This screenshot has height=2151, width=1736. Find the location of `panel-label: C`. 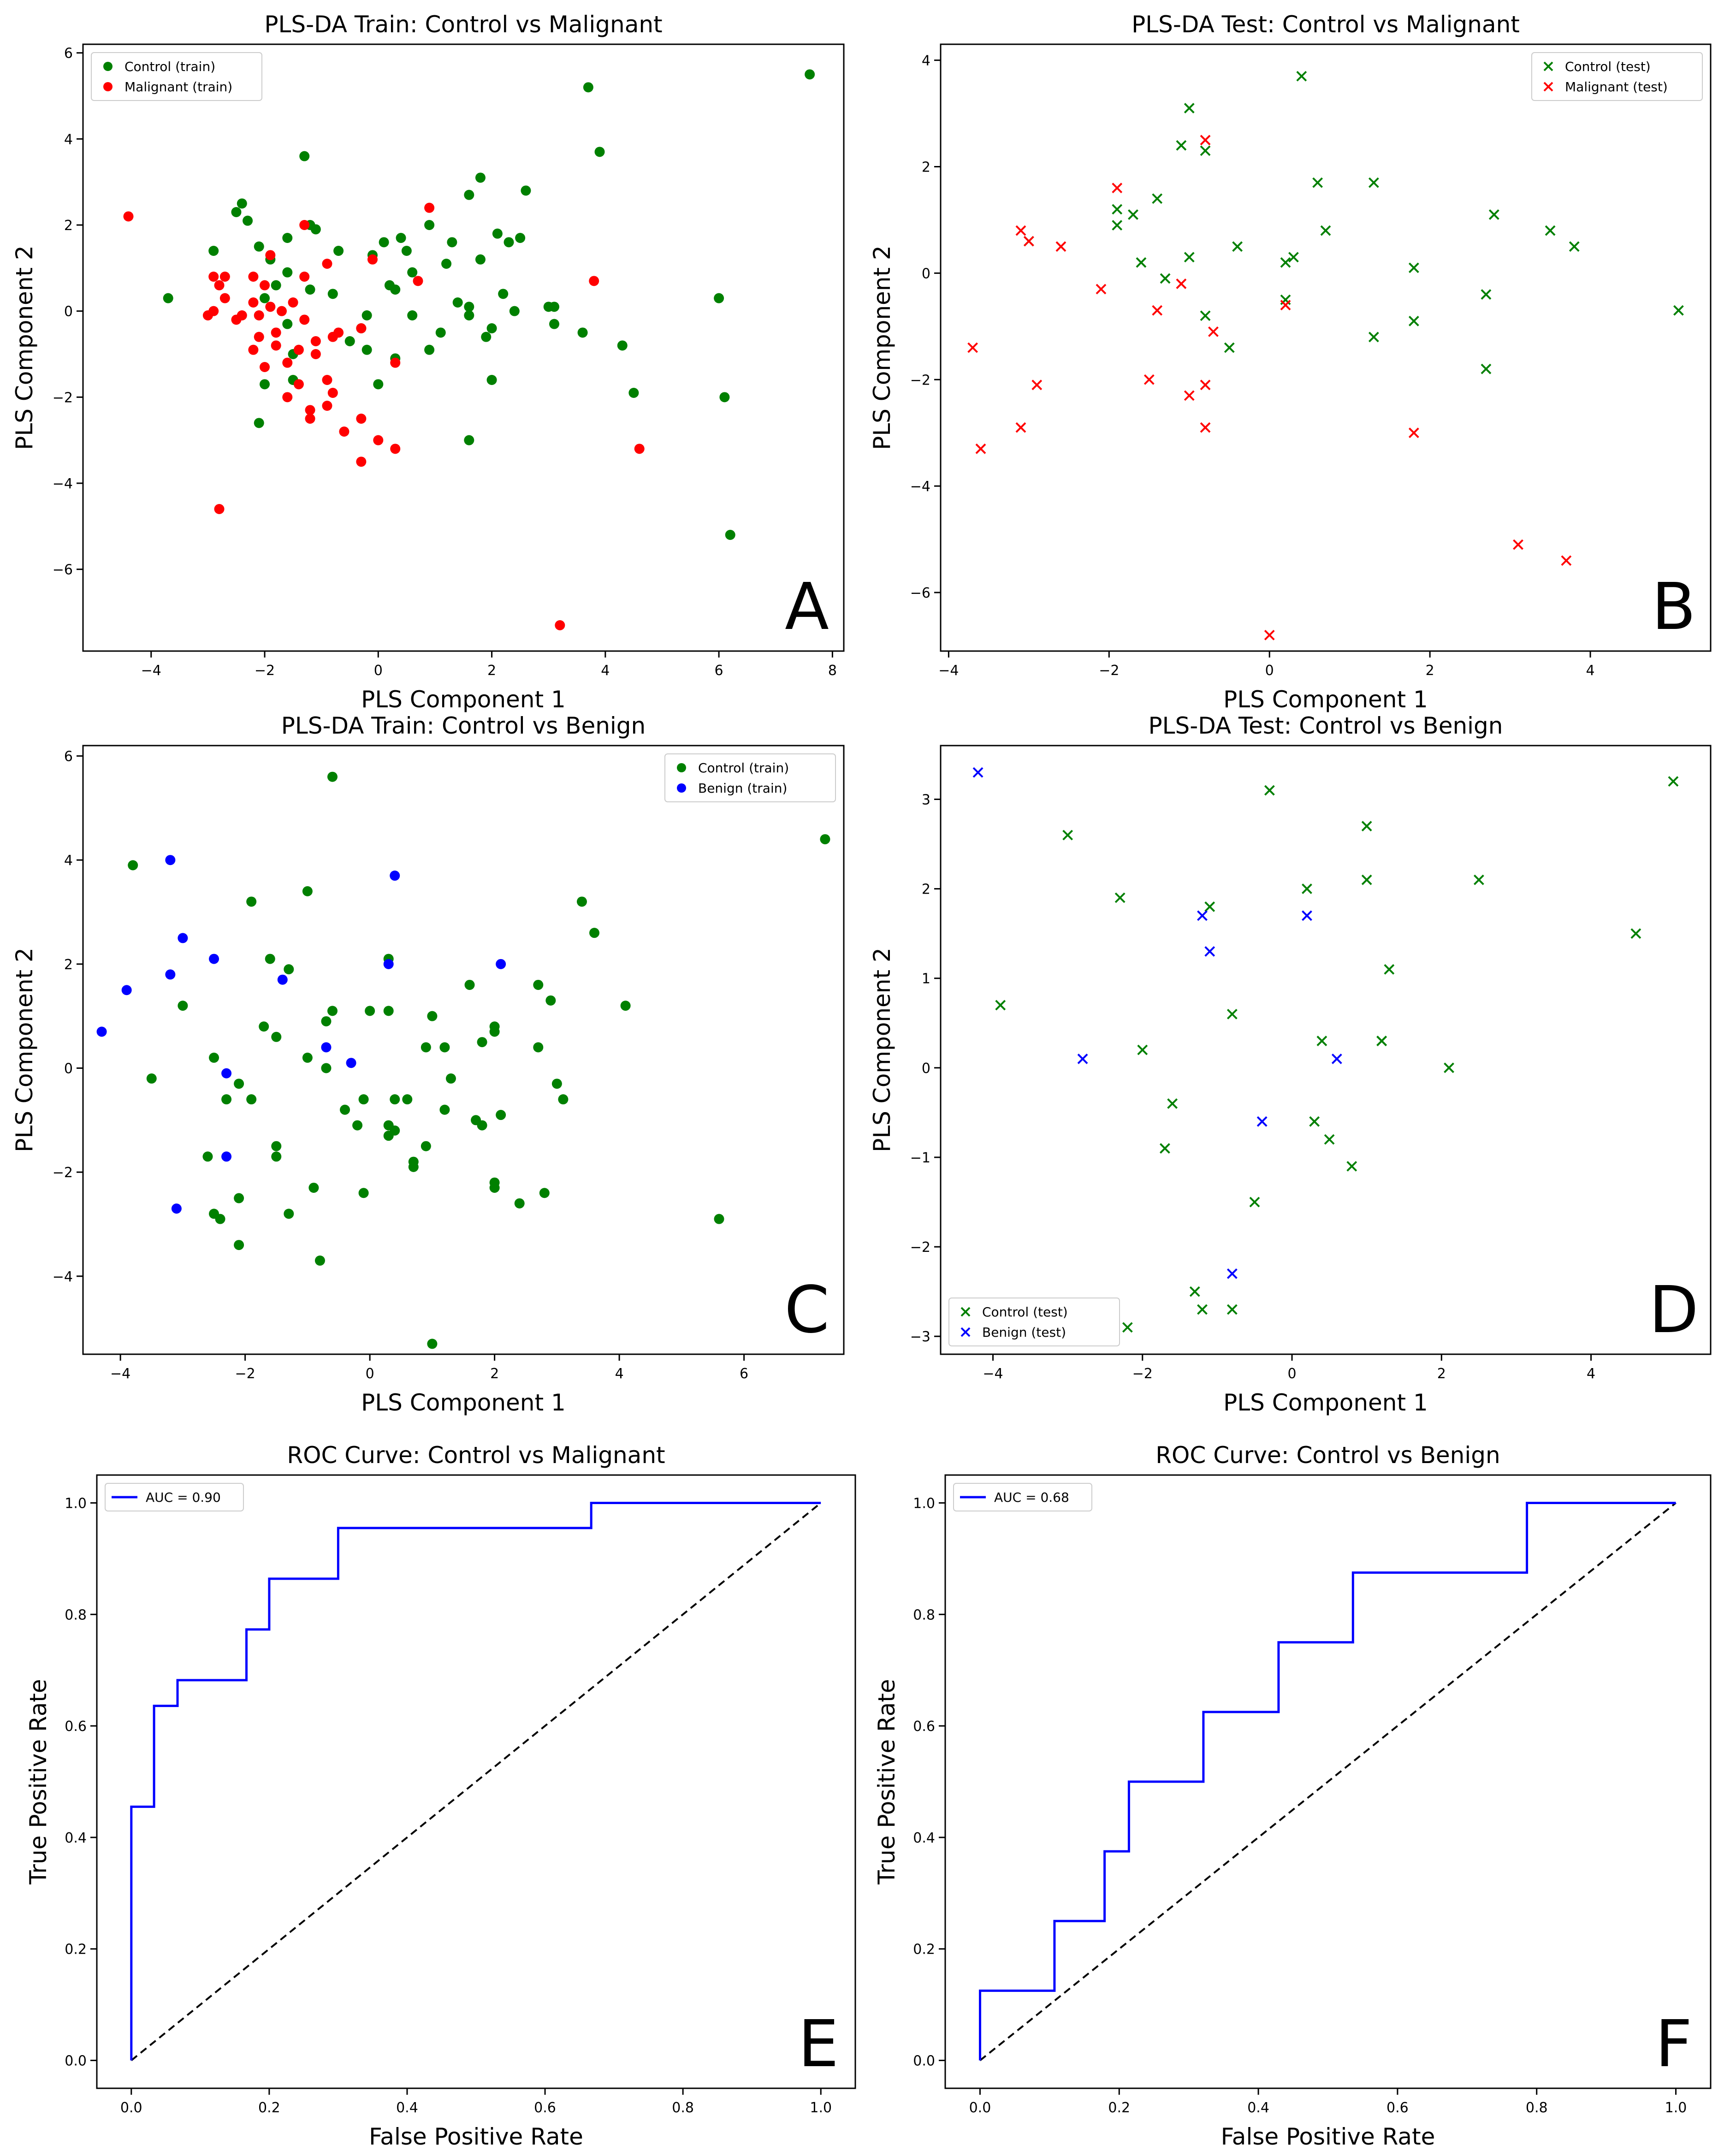

panel-label: C is located at coordinates (806, 1310).